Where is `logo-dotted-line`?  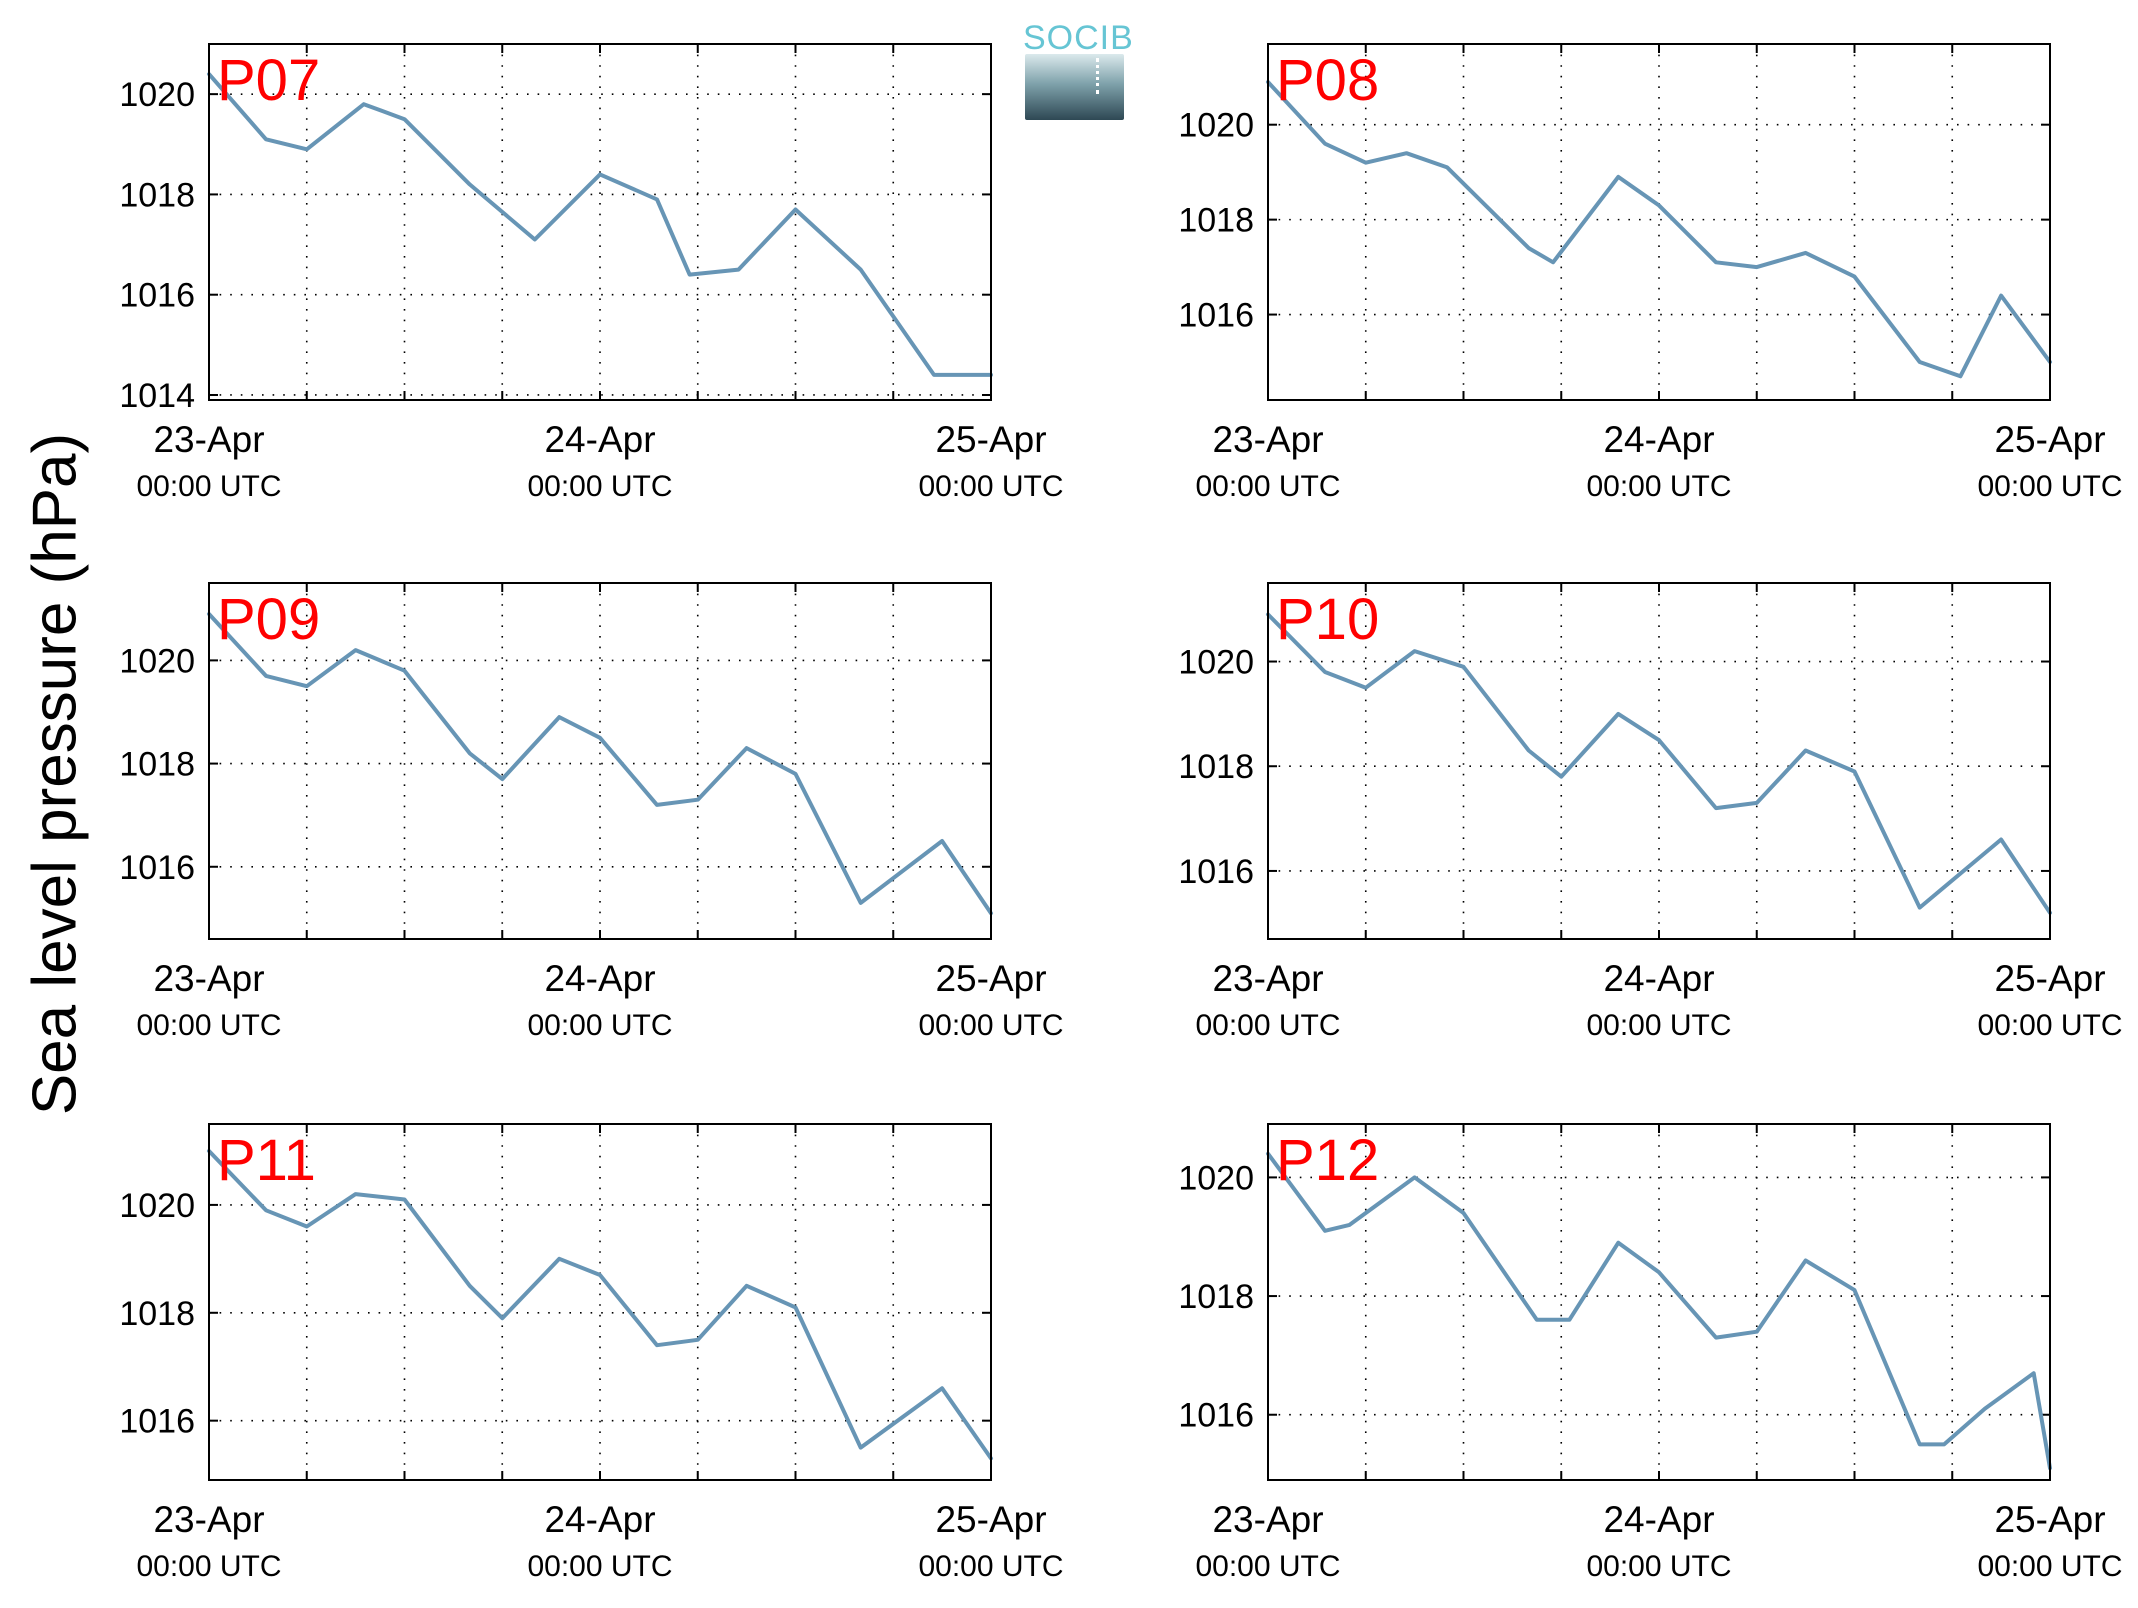
logo-dotted-line is located at coordinates (1097, 76).